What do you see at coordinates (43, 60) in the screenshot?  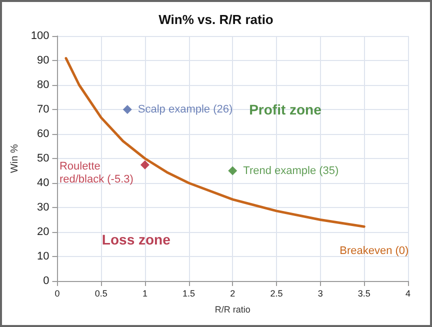 I see `y-tick-label: 90` at bounding box center [43, 60].